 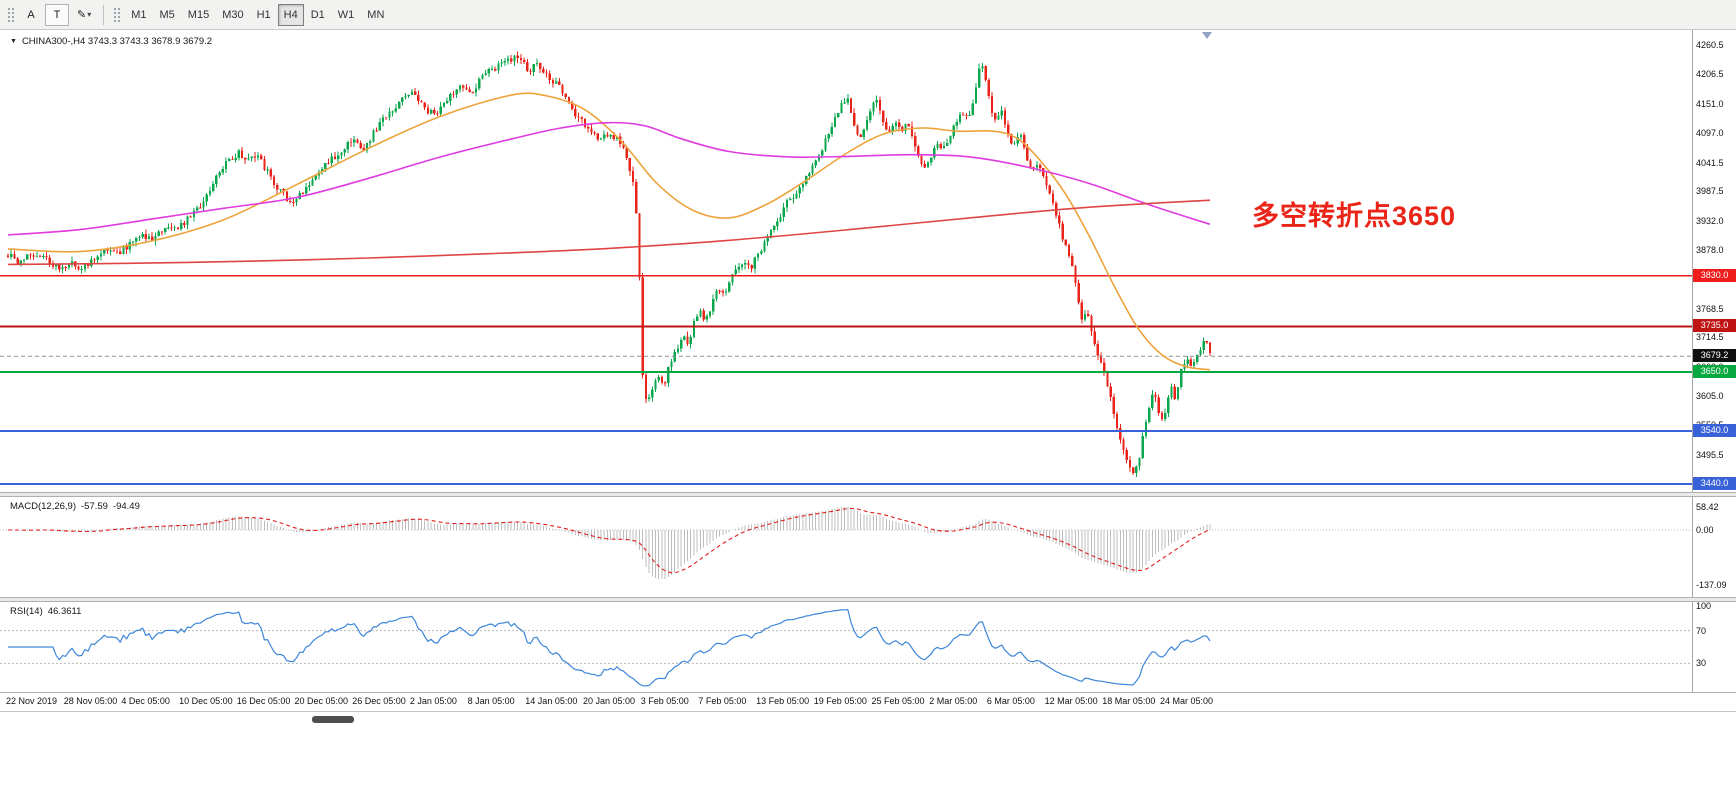 What do you see at coordinates (1710, 395) in the screenshot?
I see `price-axis-label: 3605.0` at bounding box center [1710, 395].